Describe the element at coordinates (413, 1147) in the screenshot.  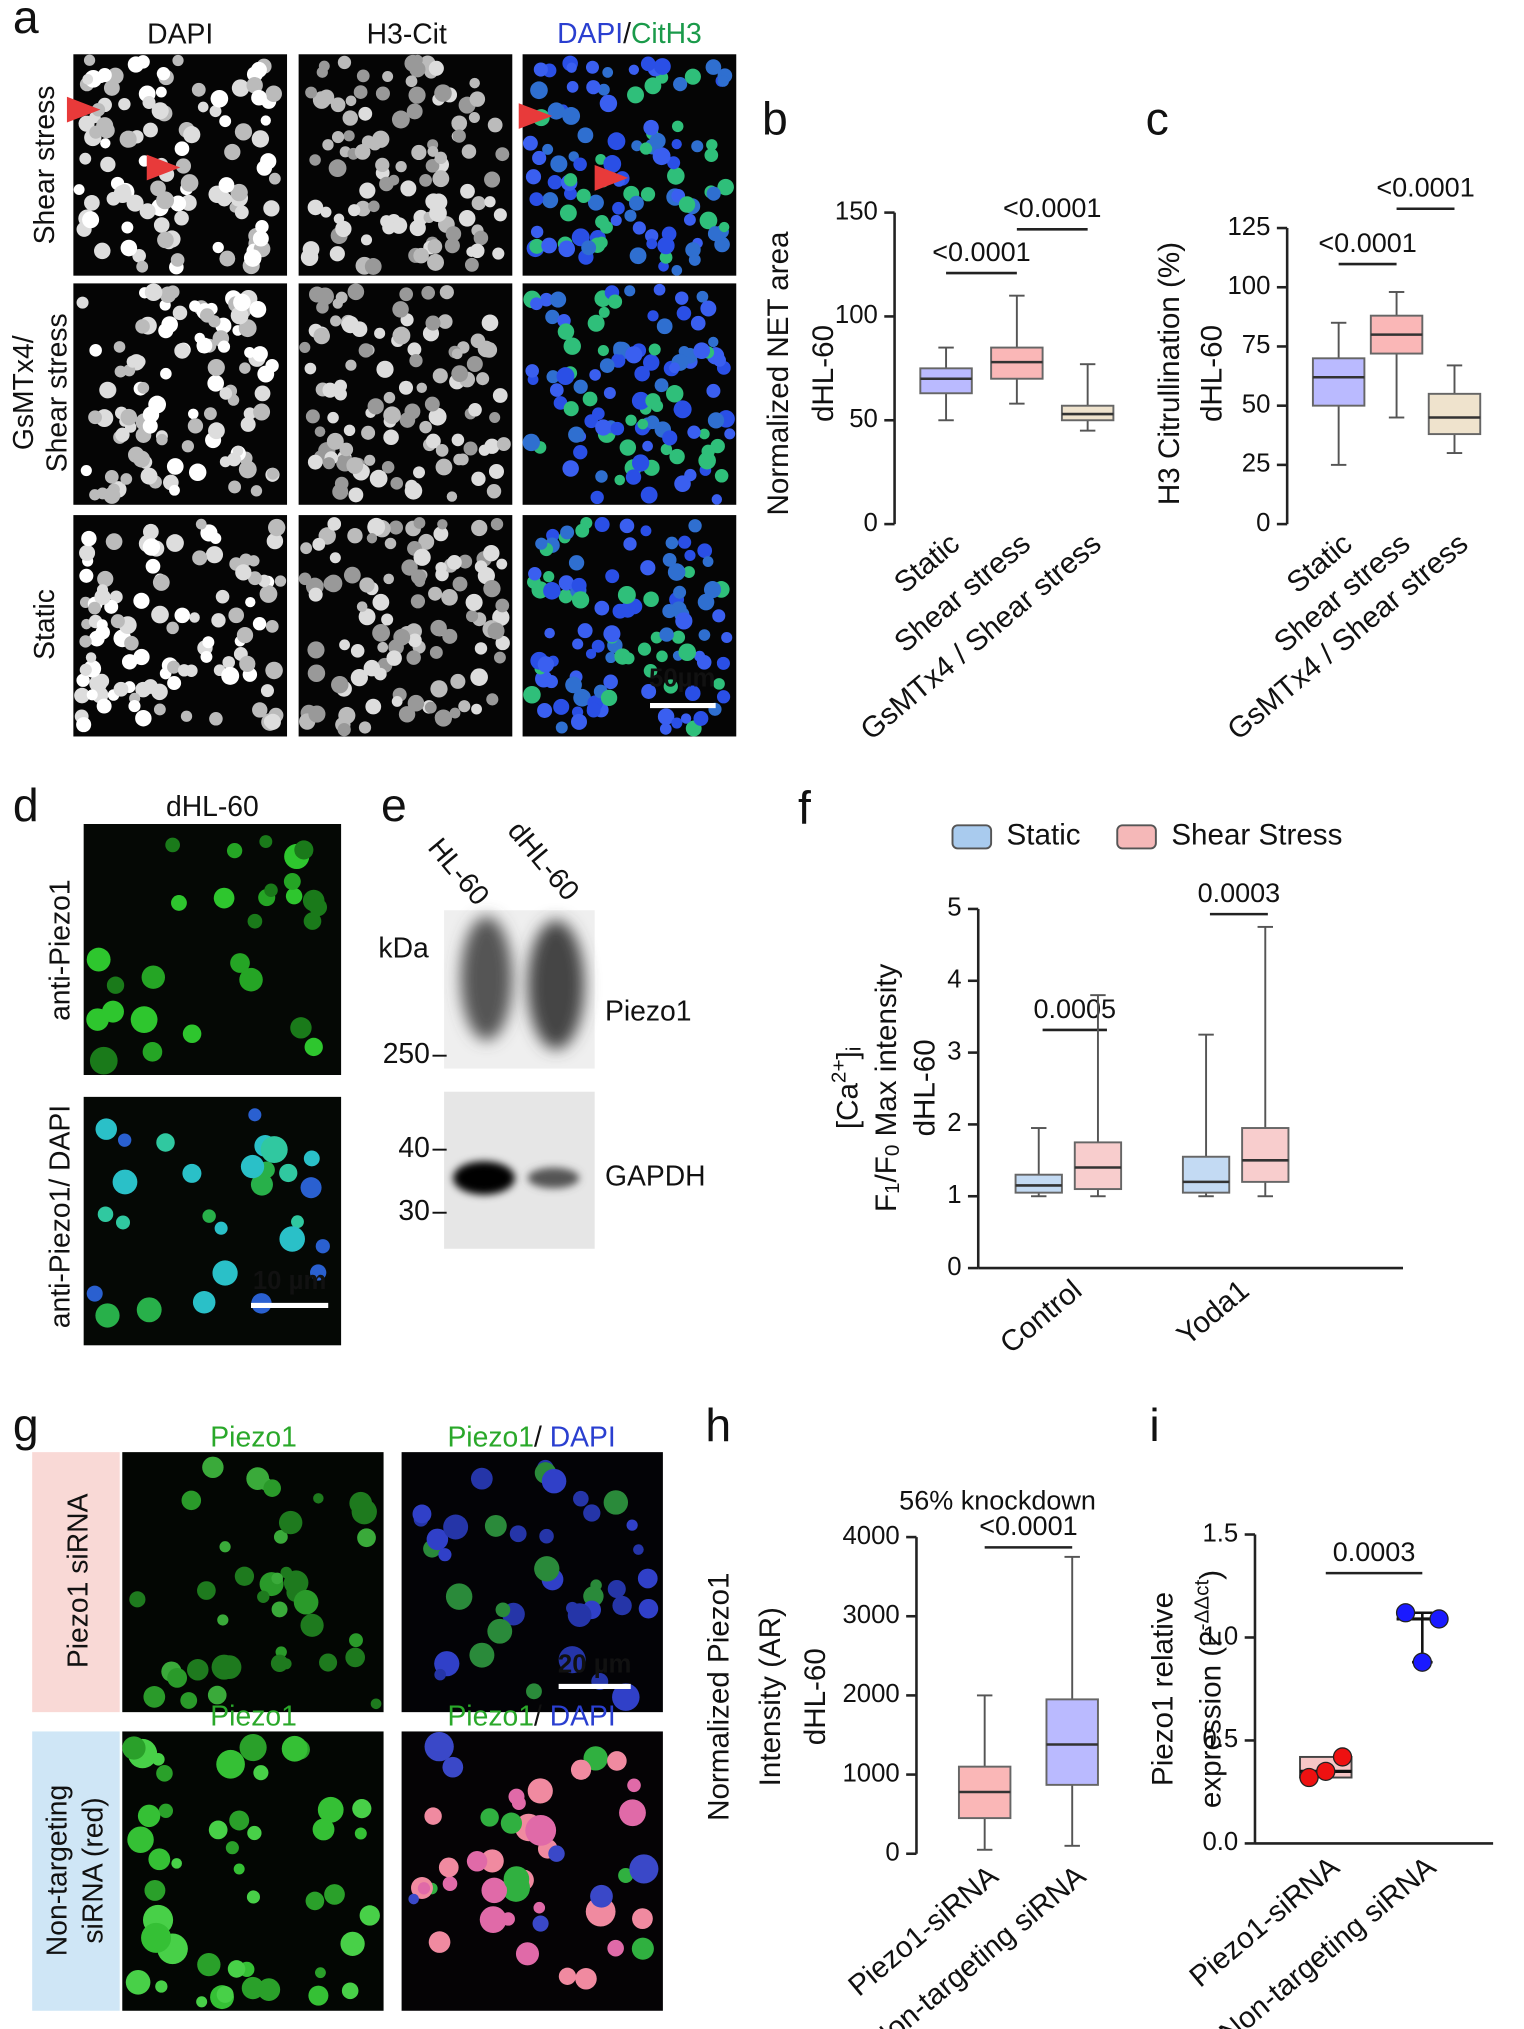
I see `marker-label: 40` at that location.